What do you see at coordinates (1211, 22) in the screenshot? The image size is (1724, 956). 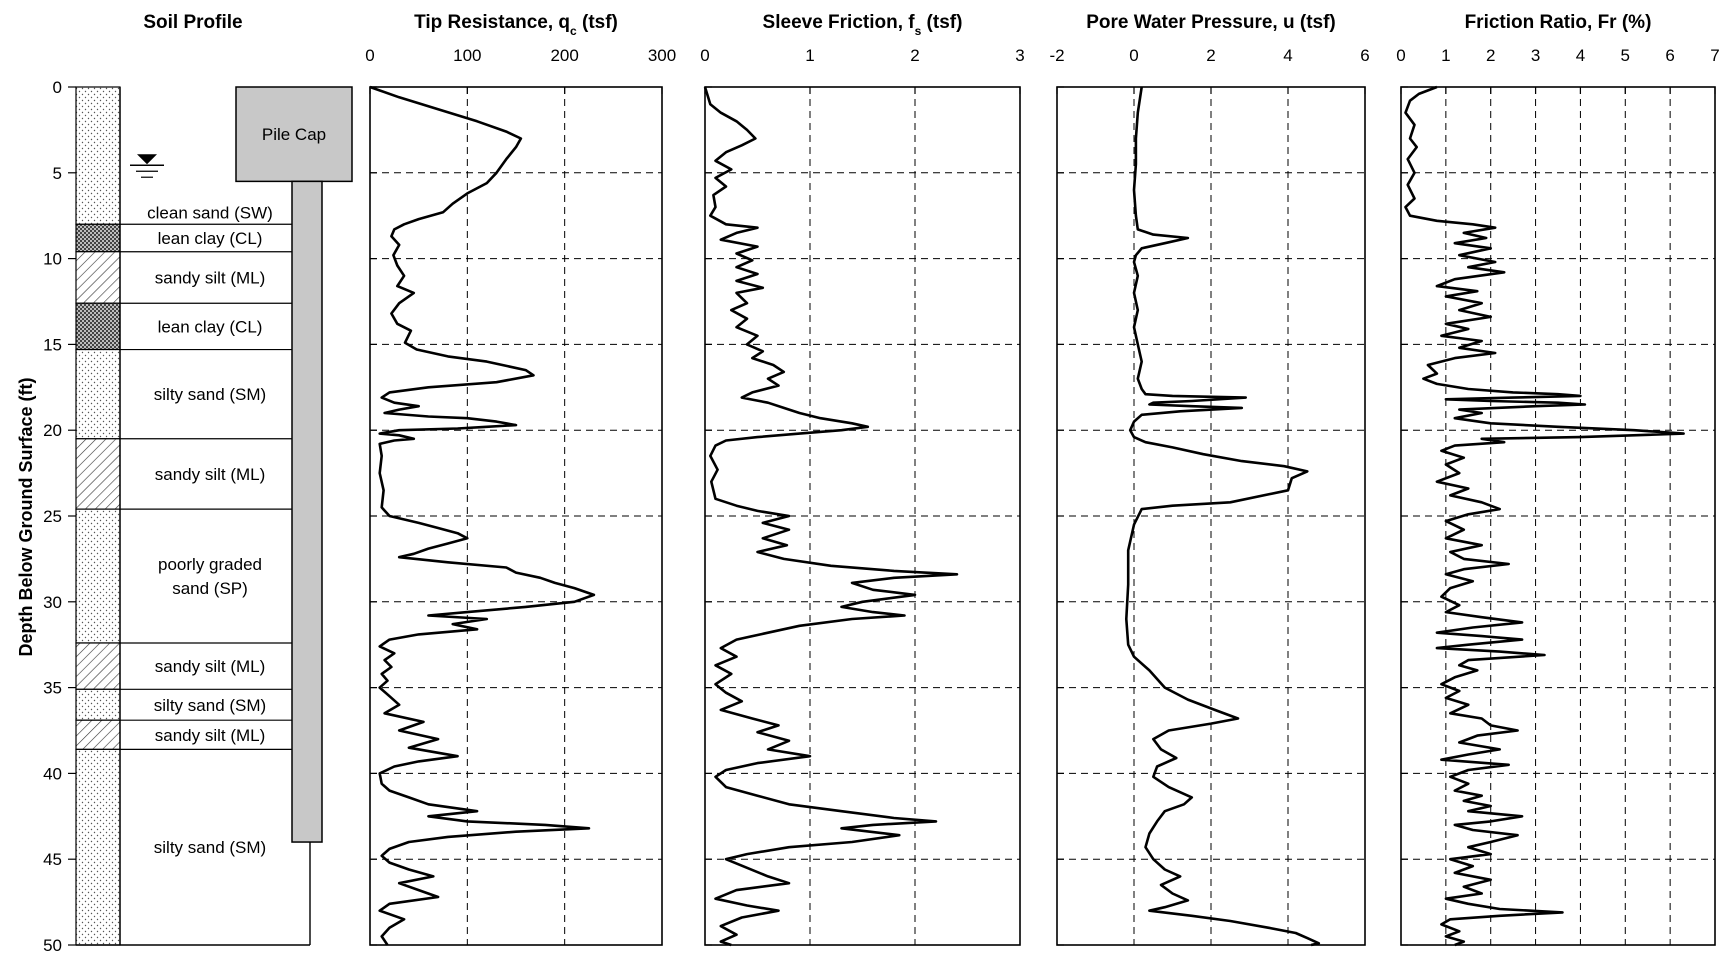 I see `chart-title-2: Pore Water Pressure, u (tsf)` at bounding box center [1211, 22].